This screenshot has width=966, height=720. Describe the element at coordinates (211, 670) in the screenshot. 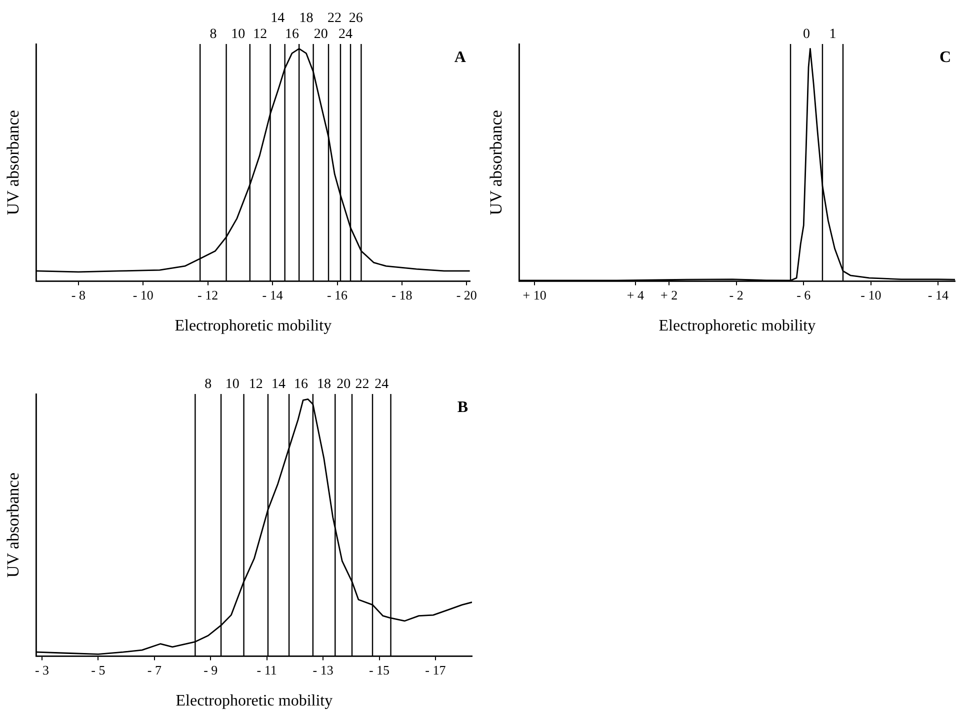

I see `x-tick-label: - 9` at that location.